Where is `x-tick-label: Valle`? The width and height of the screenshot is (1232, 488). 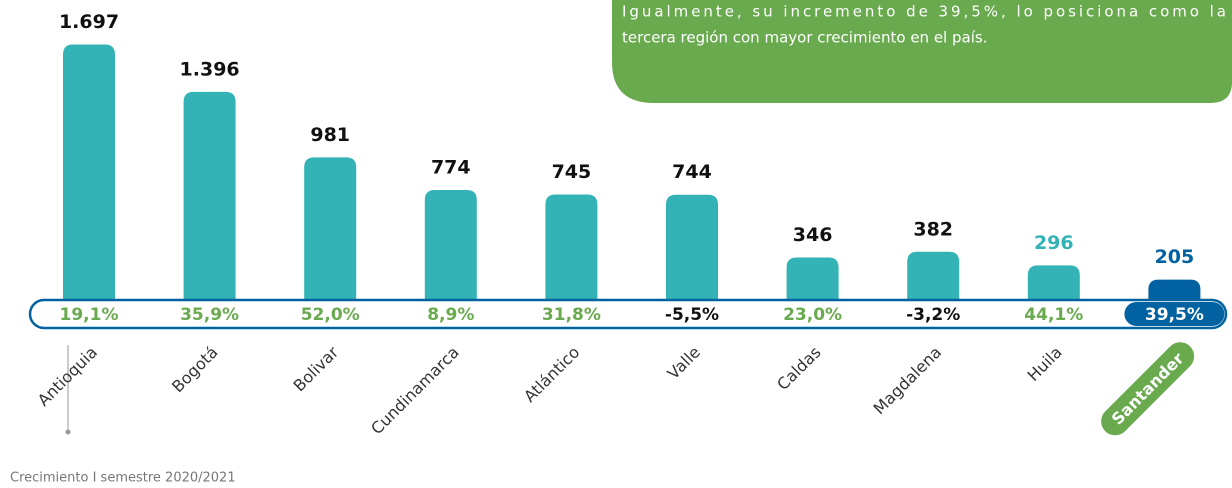
x-tick-label: Valle is located at coordinates (684, 363).